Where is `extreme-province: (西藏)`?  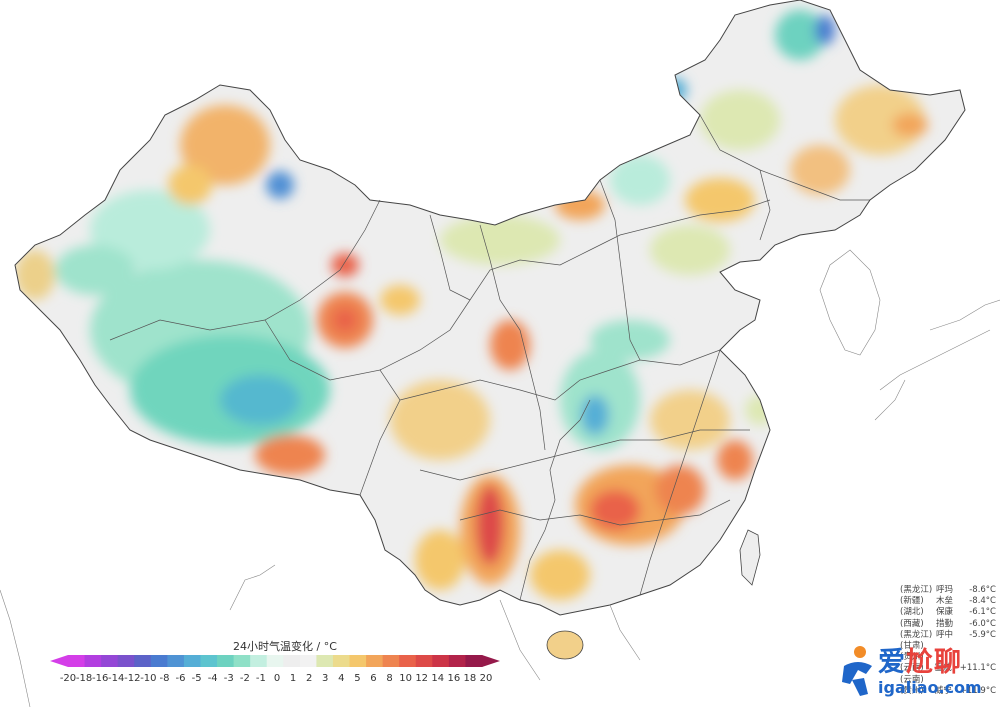
extreme-province: (西藏) is located at coordinates (912, 623).